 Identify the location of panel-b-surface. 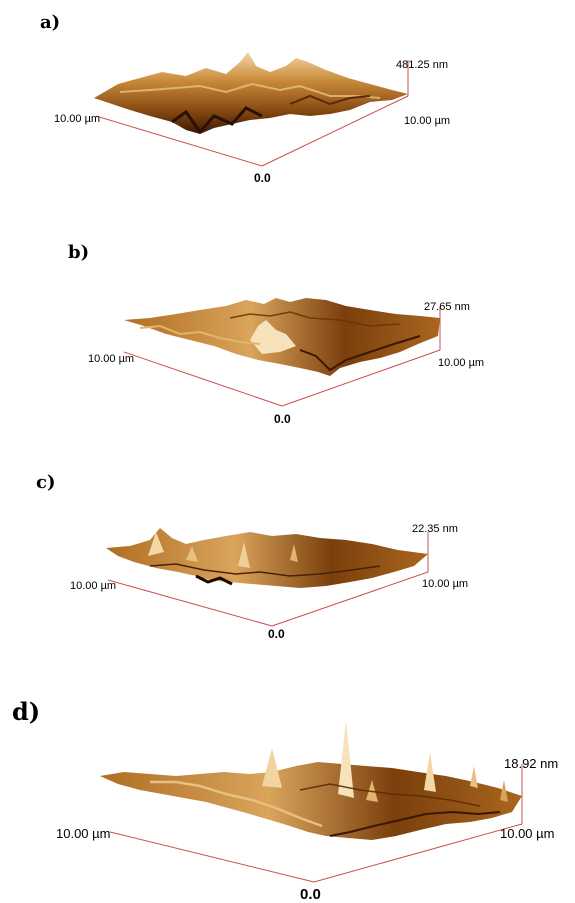
(282, 337).